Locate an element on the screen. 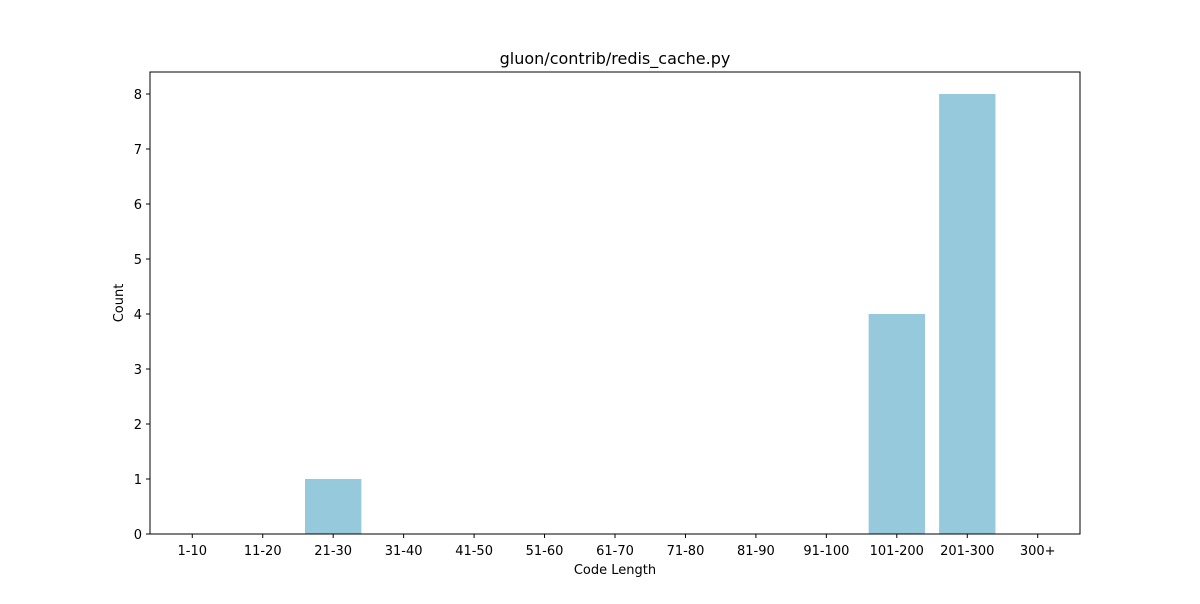 The height and width of the screenshot is (604, 1200). x-tick-label: 1-10 is located at coordinates (193, 551).